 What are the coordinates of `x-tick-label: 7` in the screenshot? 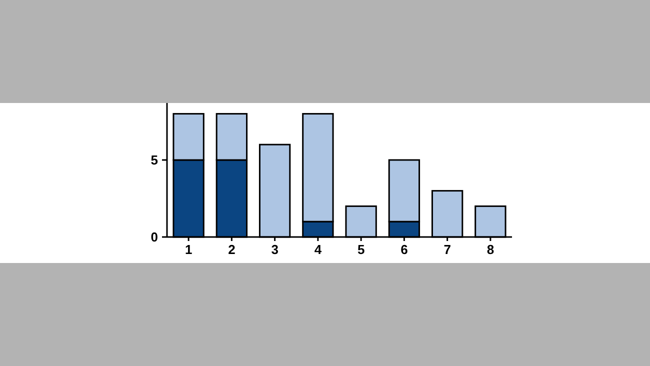 It's located at (447, 249).